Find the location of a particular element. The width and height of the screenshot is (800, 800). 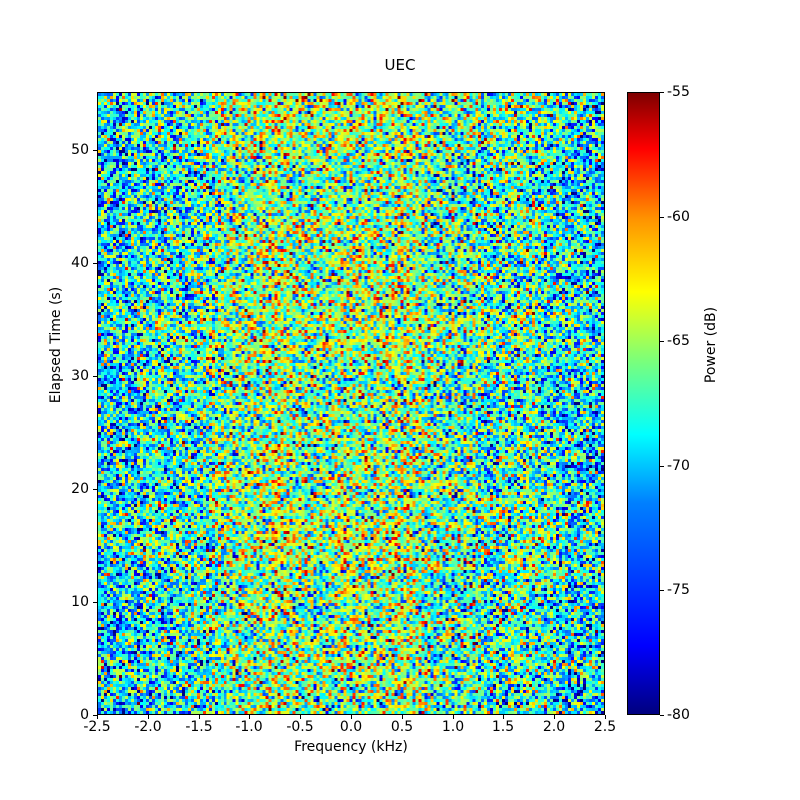

colorbar-tick-label: -75 is located at coordinates (678, 590).